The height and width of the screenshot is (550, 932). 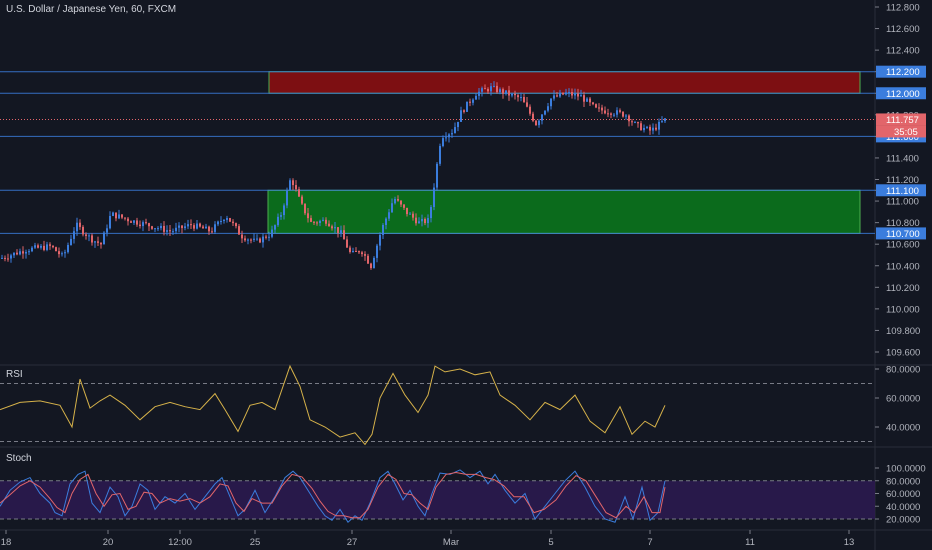 I want to click on price-tick-label: 112.800, so click(x=903, y=8).